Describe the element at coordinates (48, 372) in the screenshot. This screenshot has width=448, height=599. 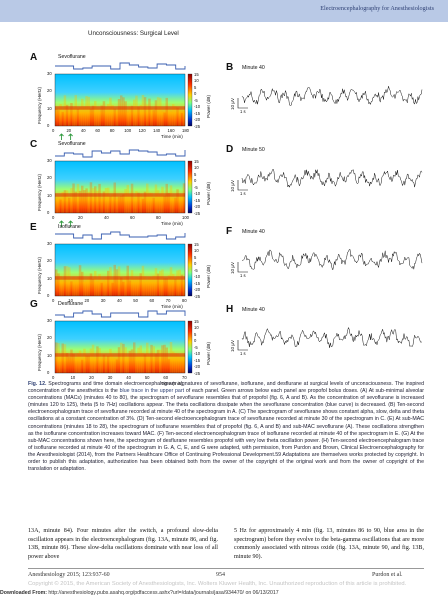
I see `ytick-g-0: 0` at that location.